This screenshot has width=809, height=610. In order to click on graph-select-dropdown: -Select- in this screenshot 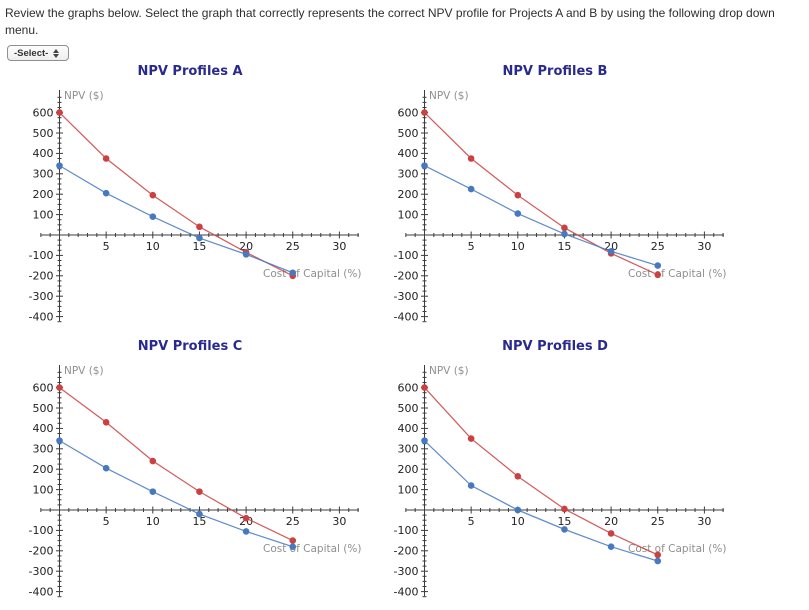, I will do `click(38, 53)`.